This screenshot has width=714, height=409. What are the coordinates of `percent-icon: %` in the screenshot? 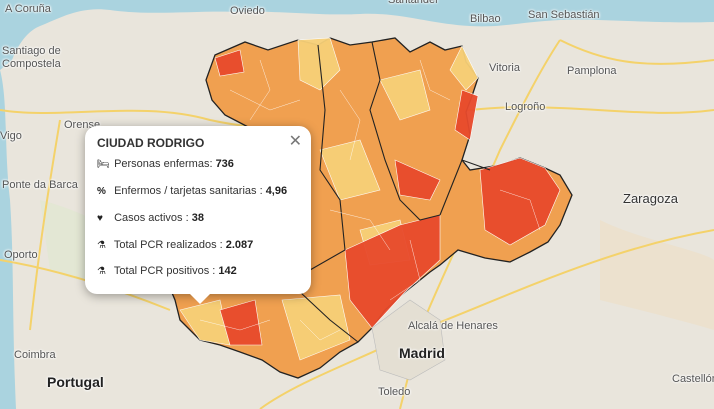 It's located at (101, 191).